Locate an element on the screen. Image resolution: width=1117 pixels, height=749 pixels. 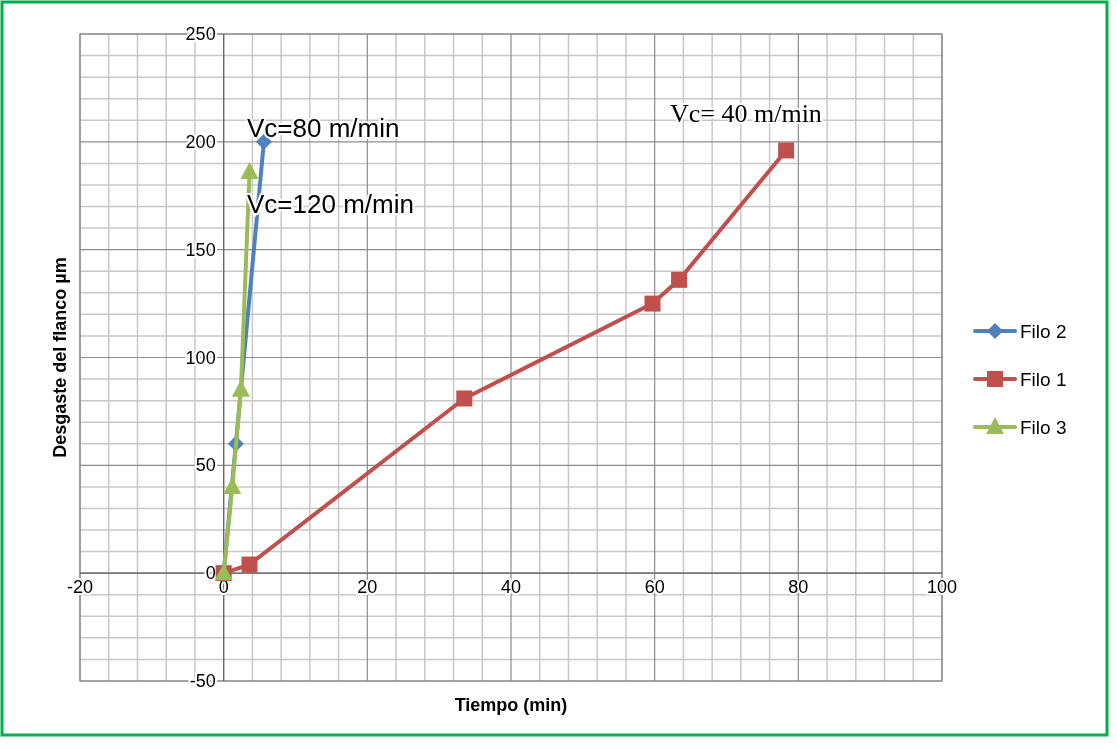
x-axis-title: Tiempo (min) is located at coordinates (511, 705).